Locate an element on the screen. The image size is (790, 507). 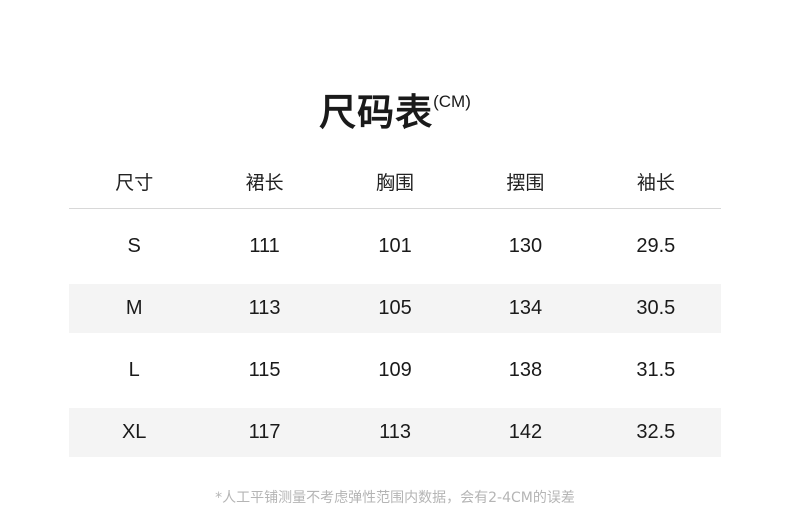
table-header: 尺寸 裙长 胸围 摆围 袖长 is located at coordinates (395, 182).